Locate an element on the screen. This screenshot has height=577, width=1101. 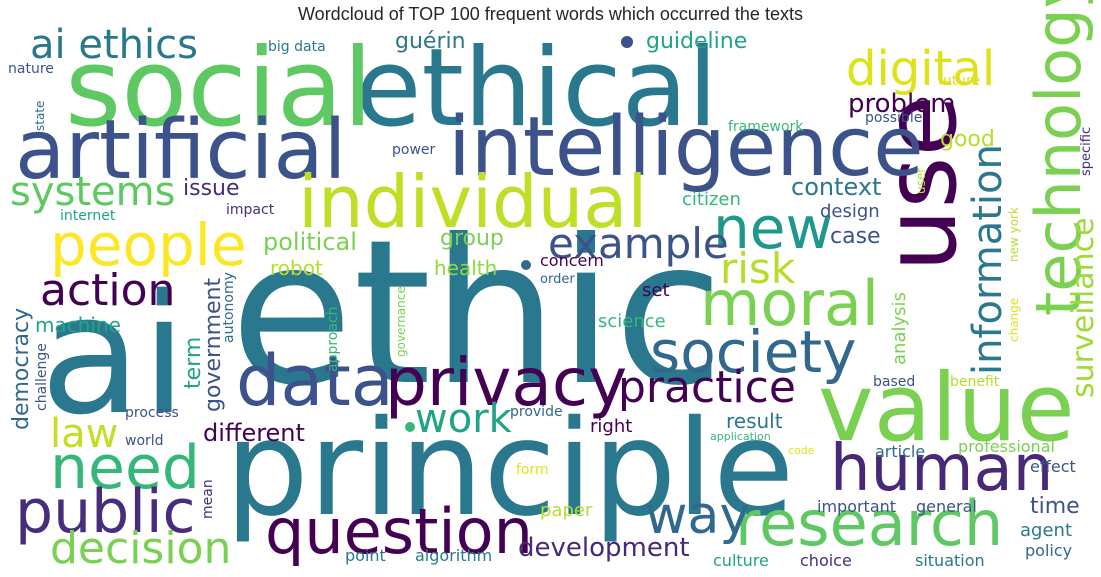
word-process: process is located at coordinates (152, 413).